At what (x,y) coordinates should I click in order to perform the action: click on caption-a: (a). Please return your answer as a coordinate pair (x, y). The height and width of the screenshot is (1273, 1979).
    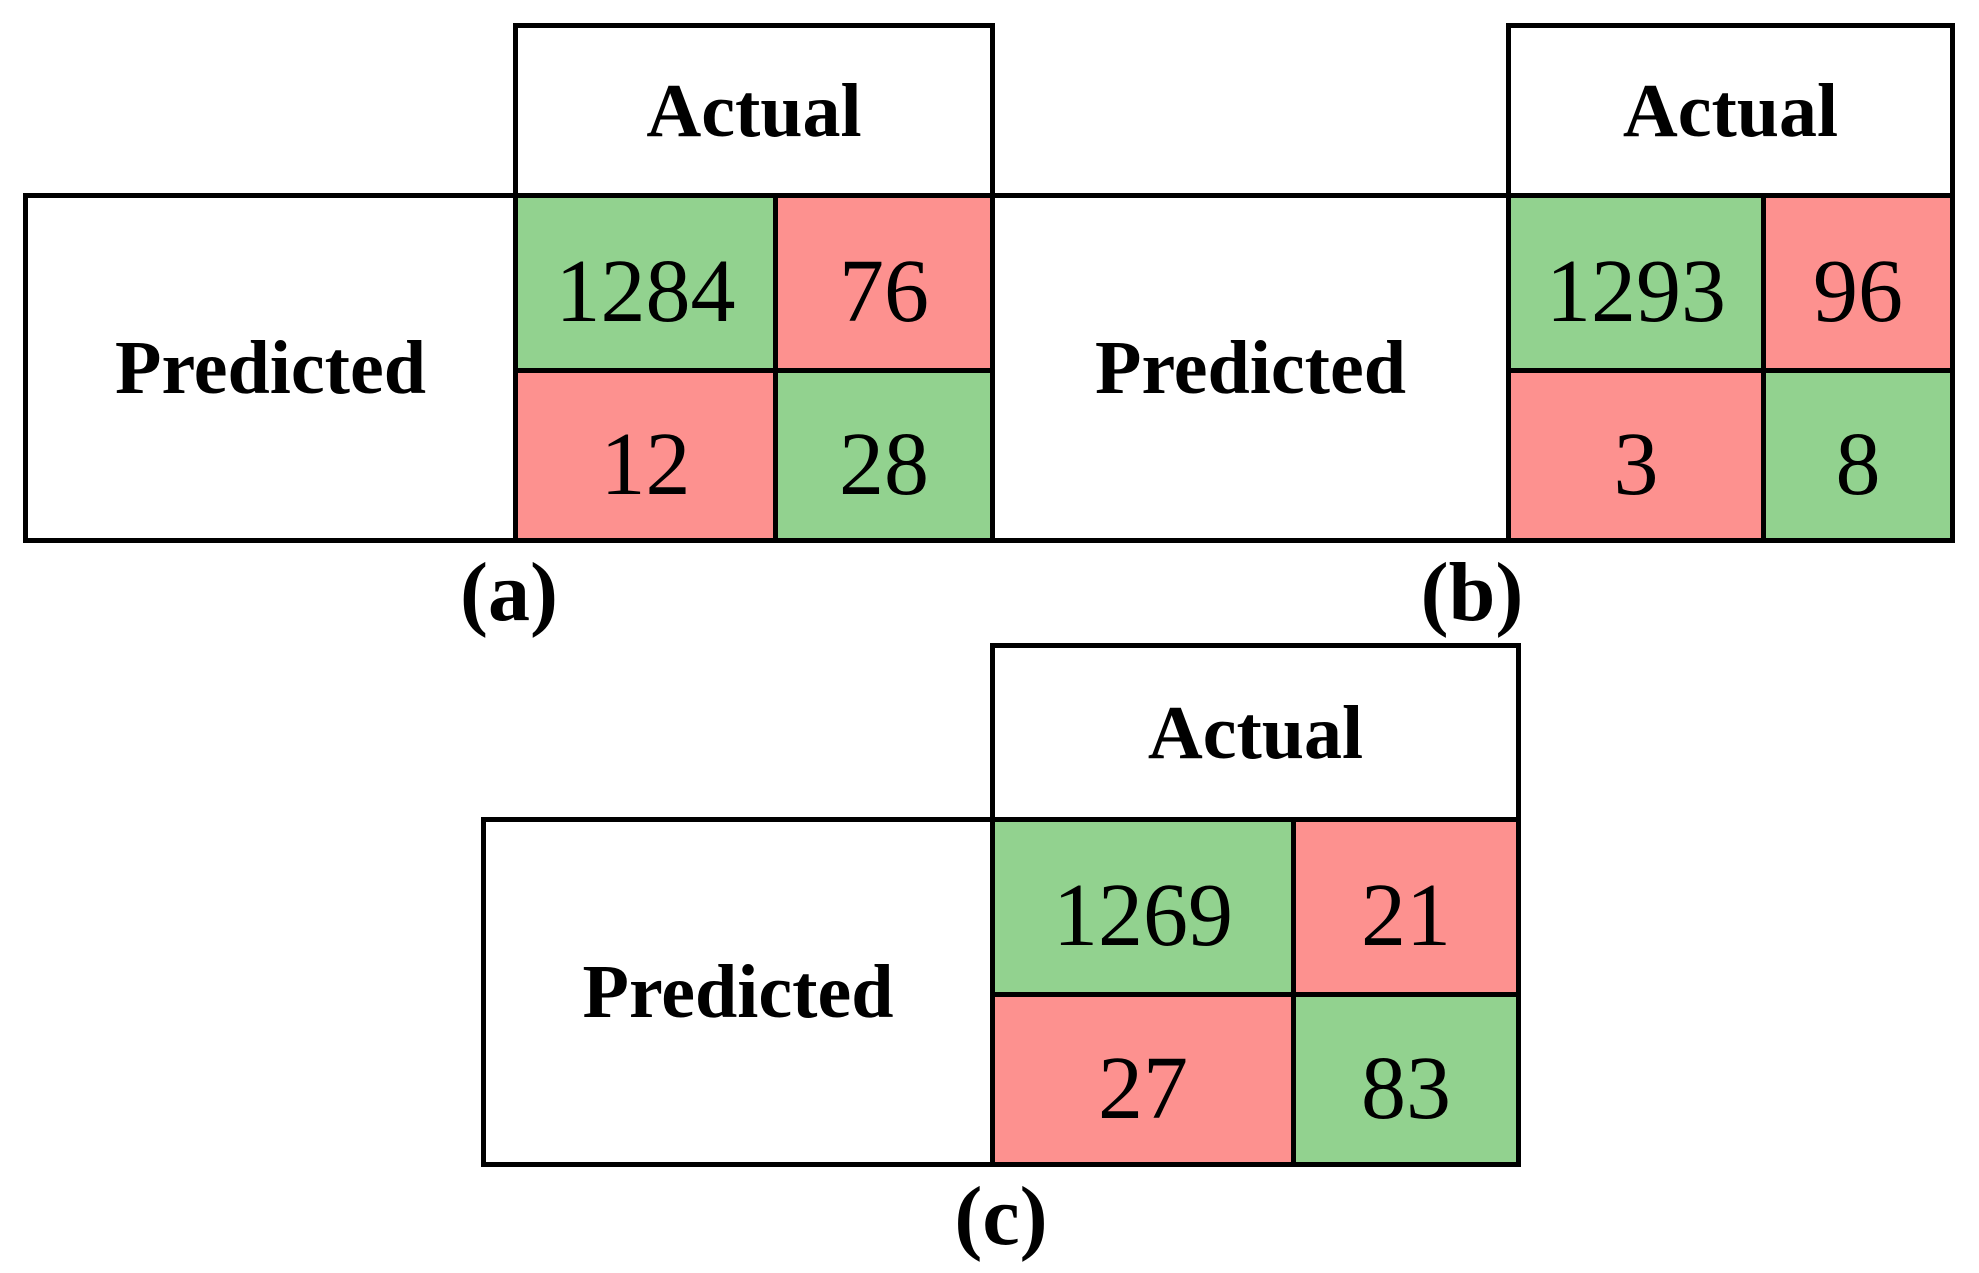
    Looking at the image, I should click on (509, 592).